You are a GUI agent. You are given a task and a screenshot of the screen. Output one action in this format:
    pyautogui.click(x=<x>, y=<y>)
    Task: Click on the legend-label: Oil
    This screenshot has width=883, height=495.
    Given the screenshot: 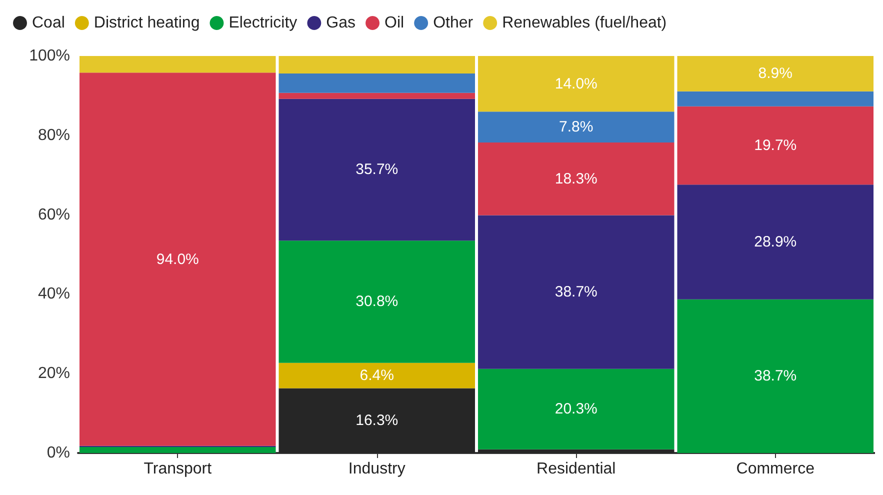 What is the action you would take?
    pyautogui.click(x=394, y=23)
    